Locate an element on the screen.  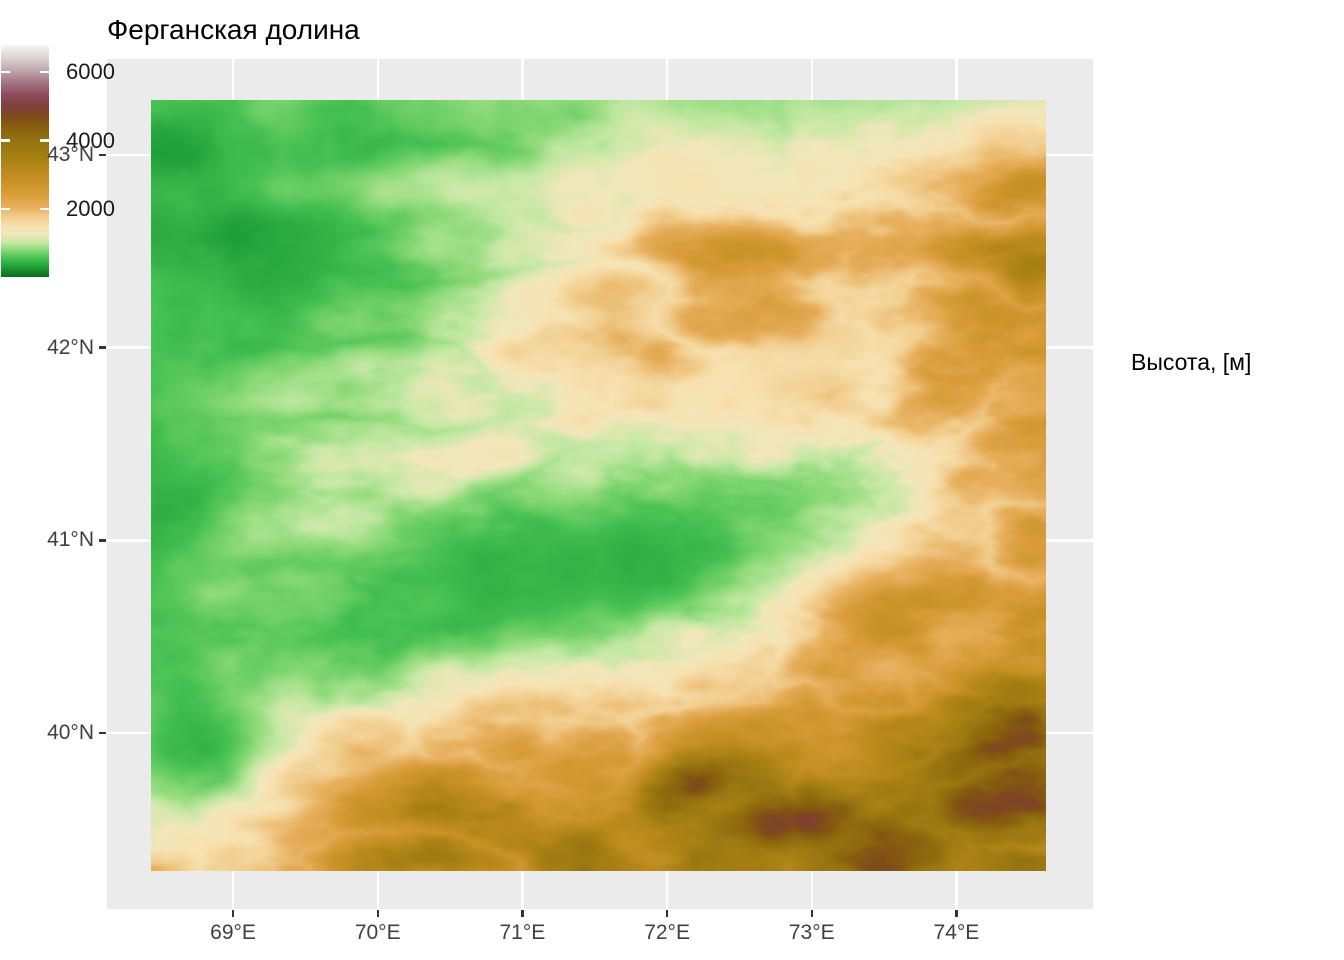
y-axis-label-40: 40°N is located at coordinates (70, 733).